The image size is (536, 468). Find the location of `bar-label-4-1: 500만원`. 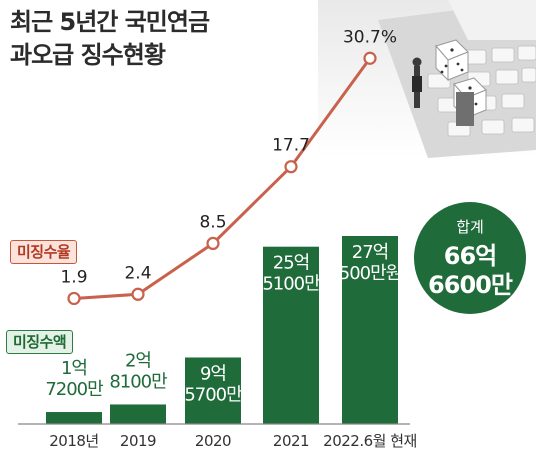

bar-label-4-1: 500만원 is located at coordinates (370, 273).